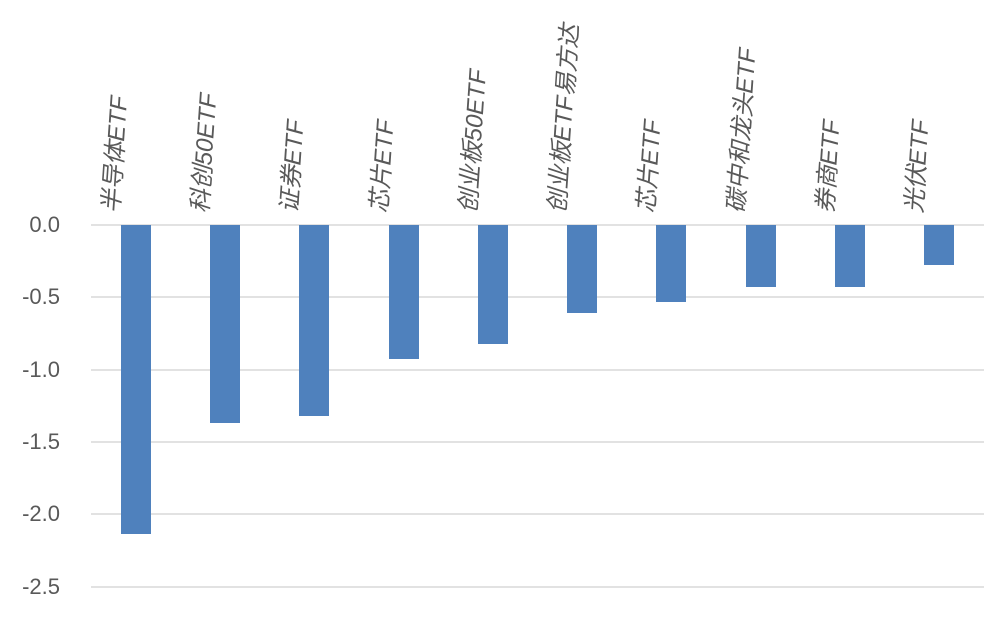  Describe the element at coordinates (41, 586) in the screenshot. I see `y-axis-tick-label: -2.5` at that location.